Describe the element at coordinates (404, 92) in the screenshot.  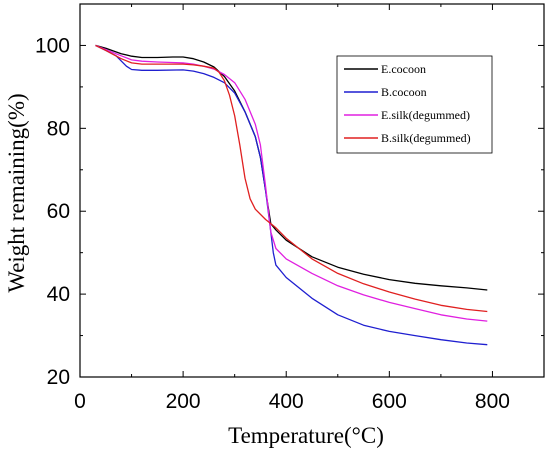
I see `legend-label-b-cocoon: B.cocoon` at that location.